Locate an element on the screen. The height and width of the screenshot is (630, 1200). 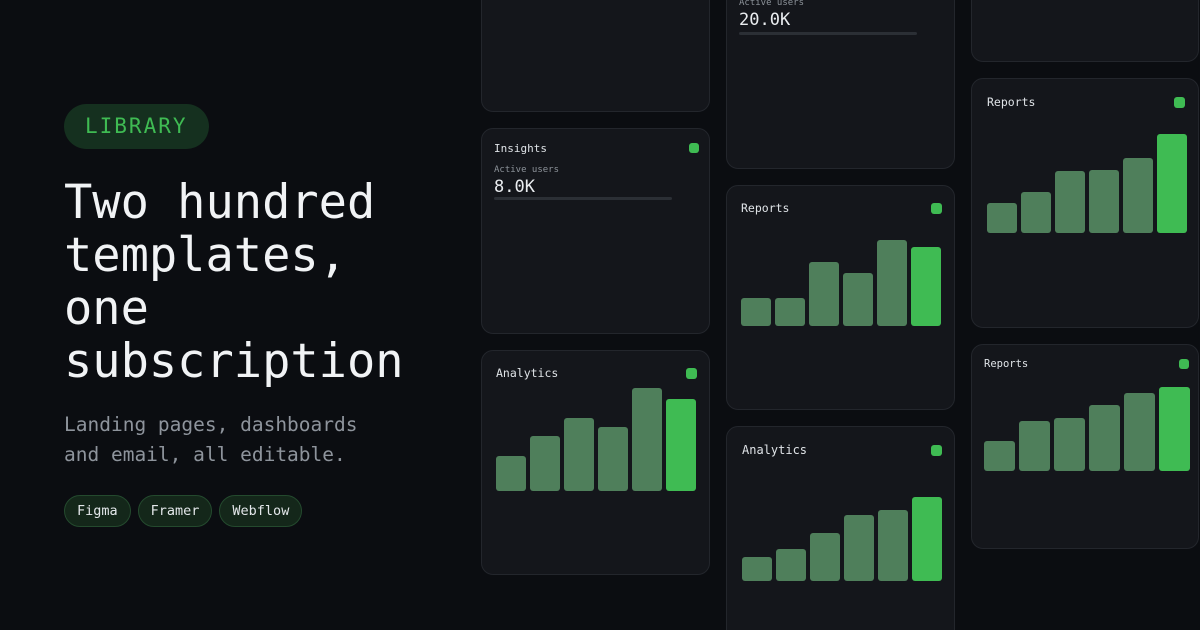
tool-chips: Figma Framer Webflow is located at coordinates (183, 511).